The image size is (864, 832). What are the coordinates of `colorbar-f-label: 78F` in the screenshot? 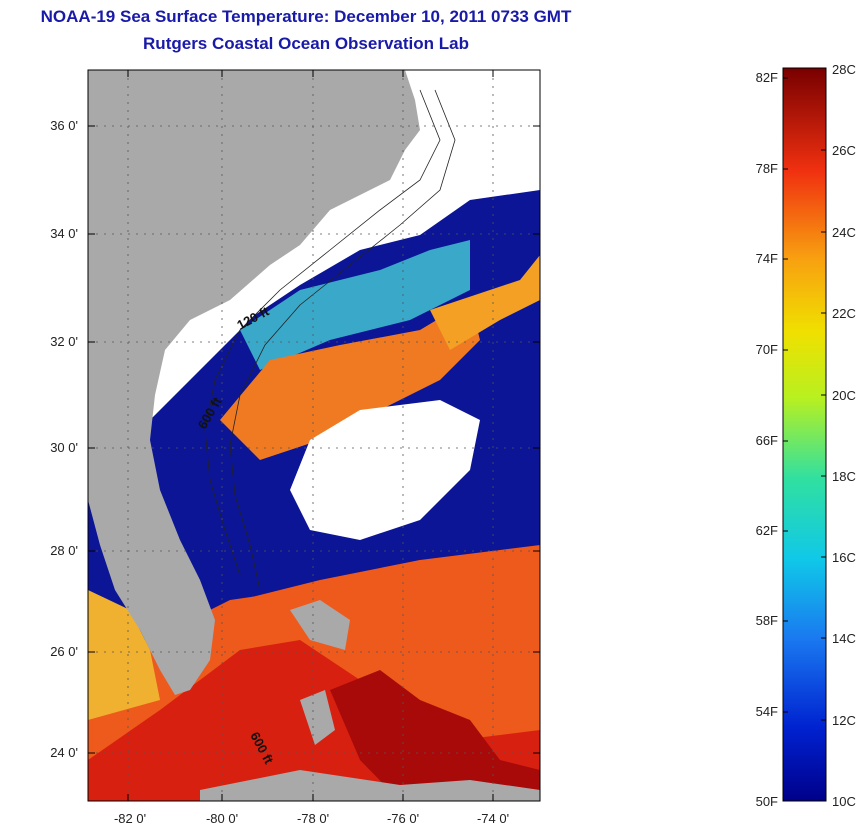 It's located at (767, 168).